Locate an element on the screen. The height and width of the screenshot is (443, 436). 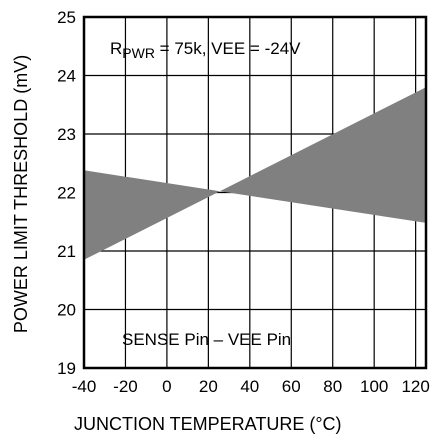
x-tick-label: 20 is located at coordinates (208, 386).